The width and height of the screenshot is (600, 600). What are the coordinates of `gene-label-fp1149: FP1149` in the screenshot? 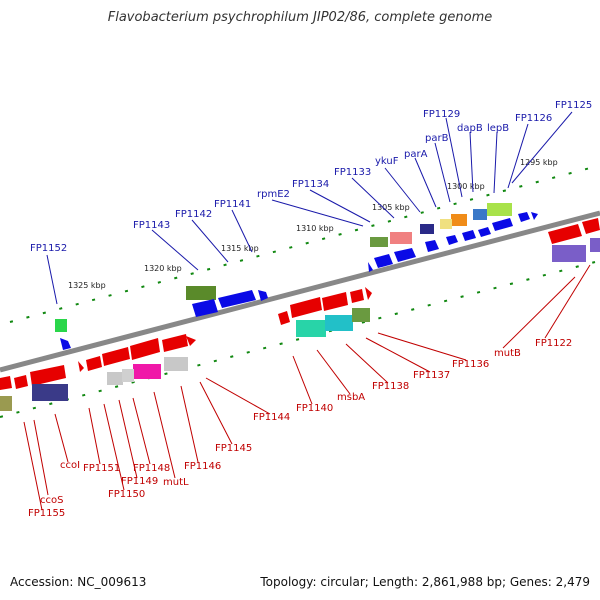 It's located at (139, 481).